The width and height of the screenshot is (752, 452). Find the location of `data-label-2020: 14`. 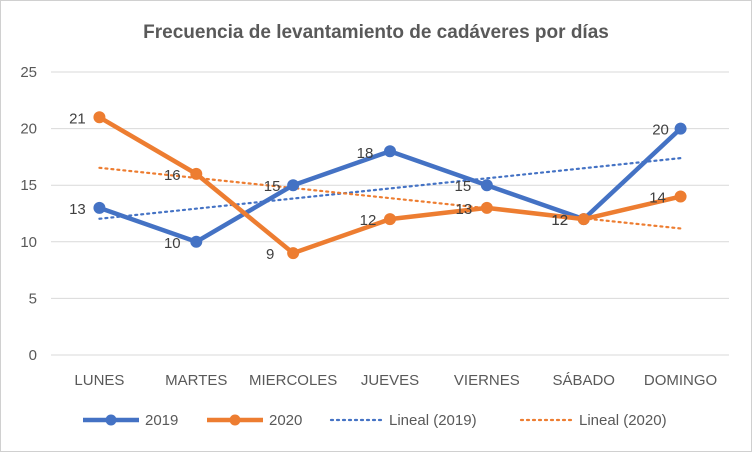

data-label-2020: 14 is located at coordinates (657, 198).